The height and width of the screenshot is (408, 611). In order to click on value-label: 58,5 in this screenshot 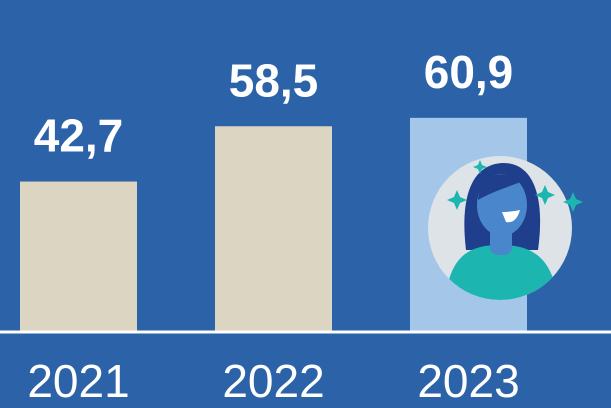, I will do `click(274, 80)`.